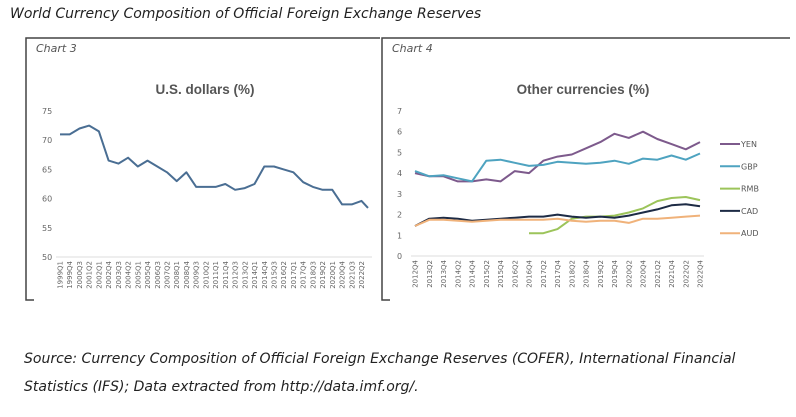 The height and width of the screenshot is (417, 796). Describe the element at coordinates (444, 273) in the screenshot. I see `x-tick-label: 2013Q4` at that location.